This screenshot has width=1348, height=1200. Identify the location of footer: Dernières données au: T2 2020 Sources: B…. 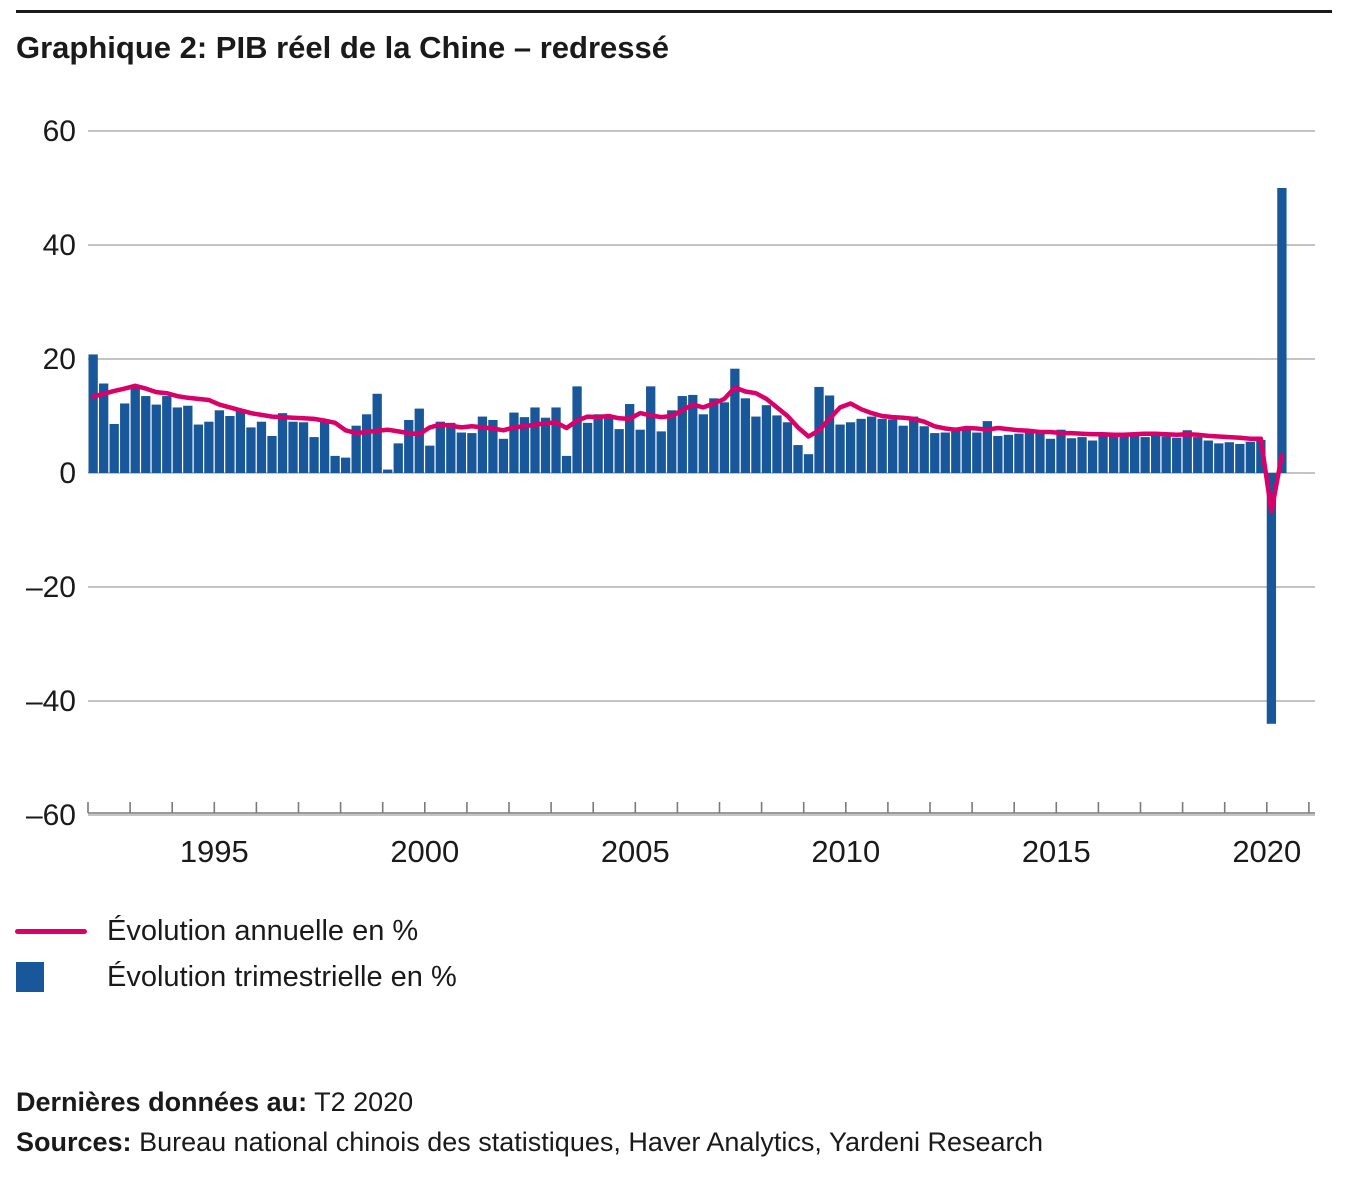
(529, 1122).